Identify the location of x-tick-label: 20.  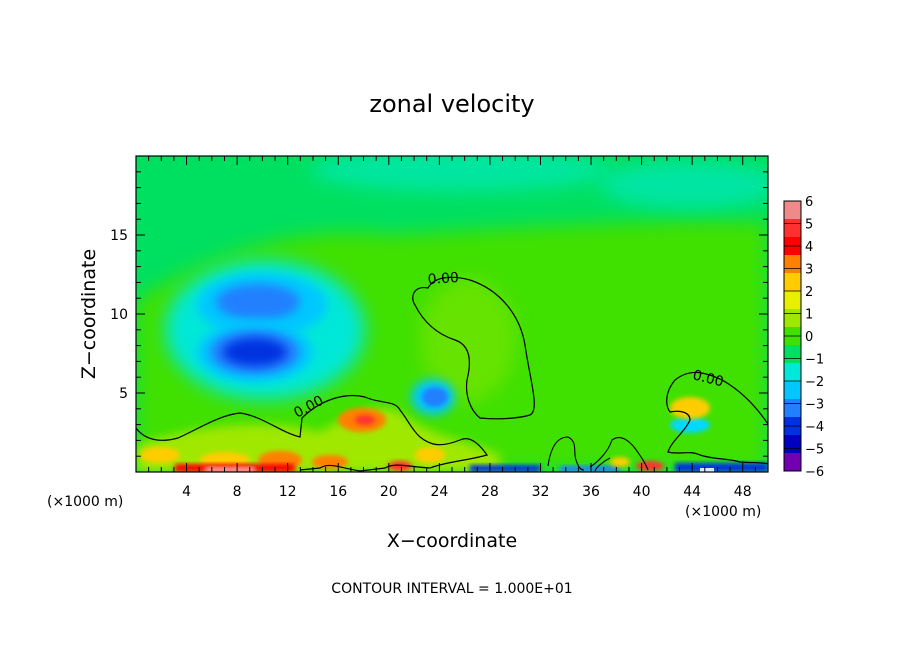
(389, 492).